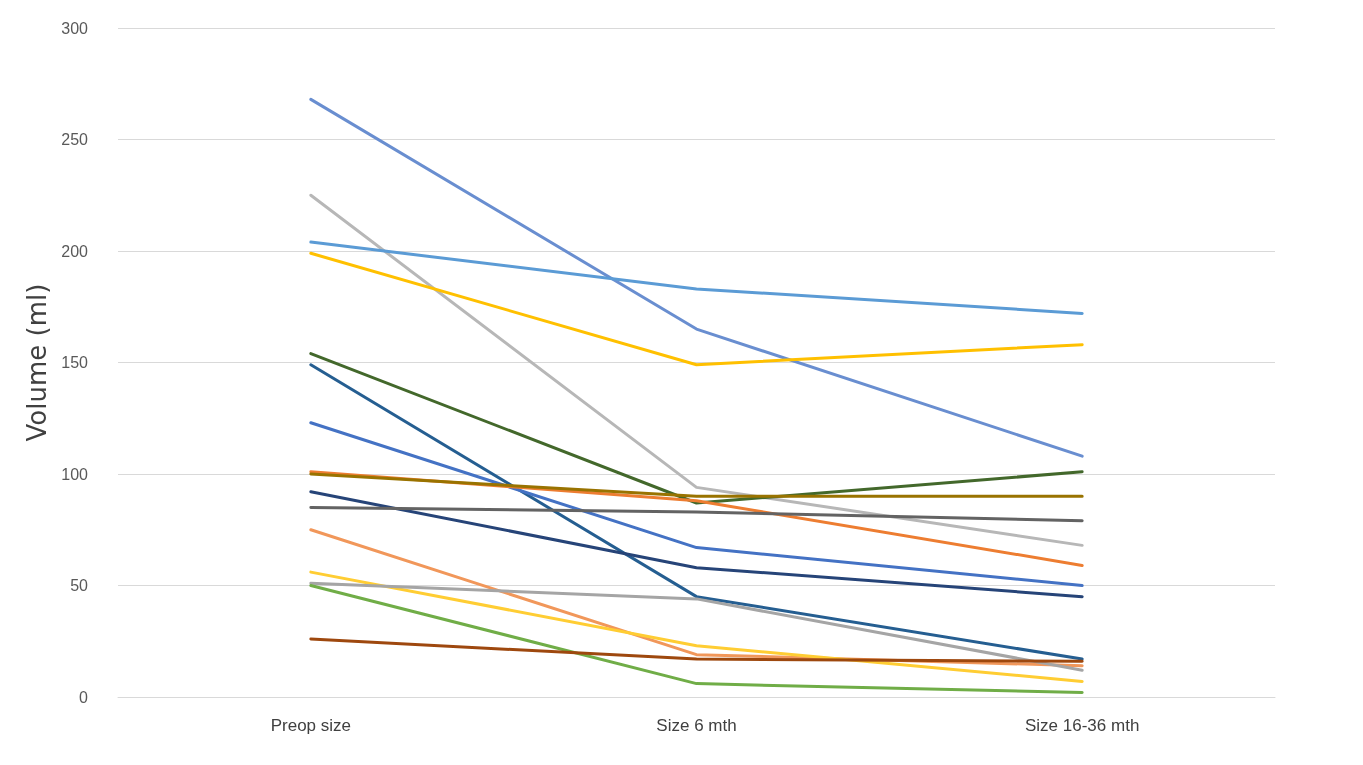 Image resolution: width=1363 pixels, height=765 pixels. I want to click on y-tick-label: 300, so click(75, 28).